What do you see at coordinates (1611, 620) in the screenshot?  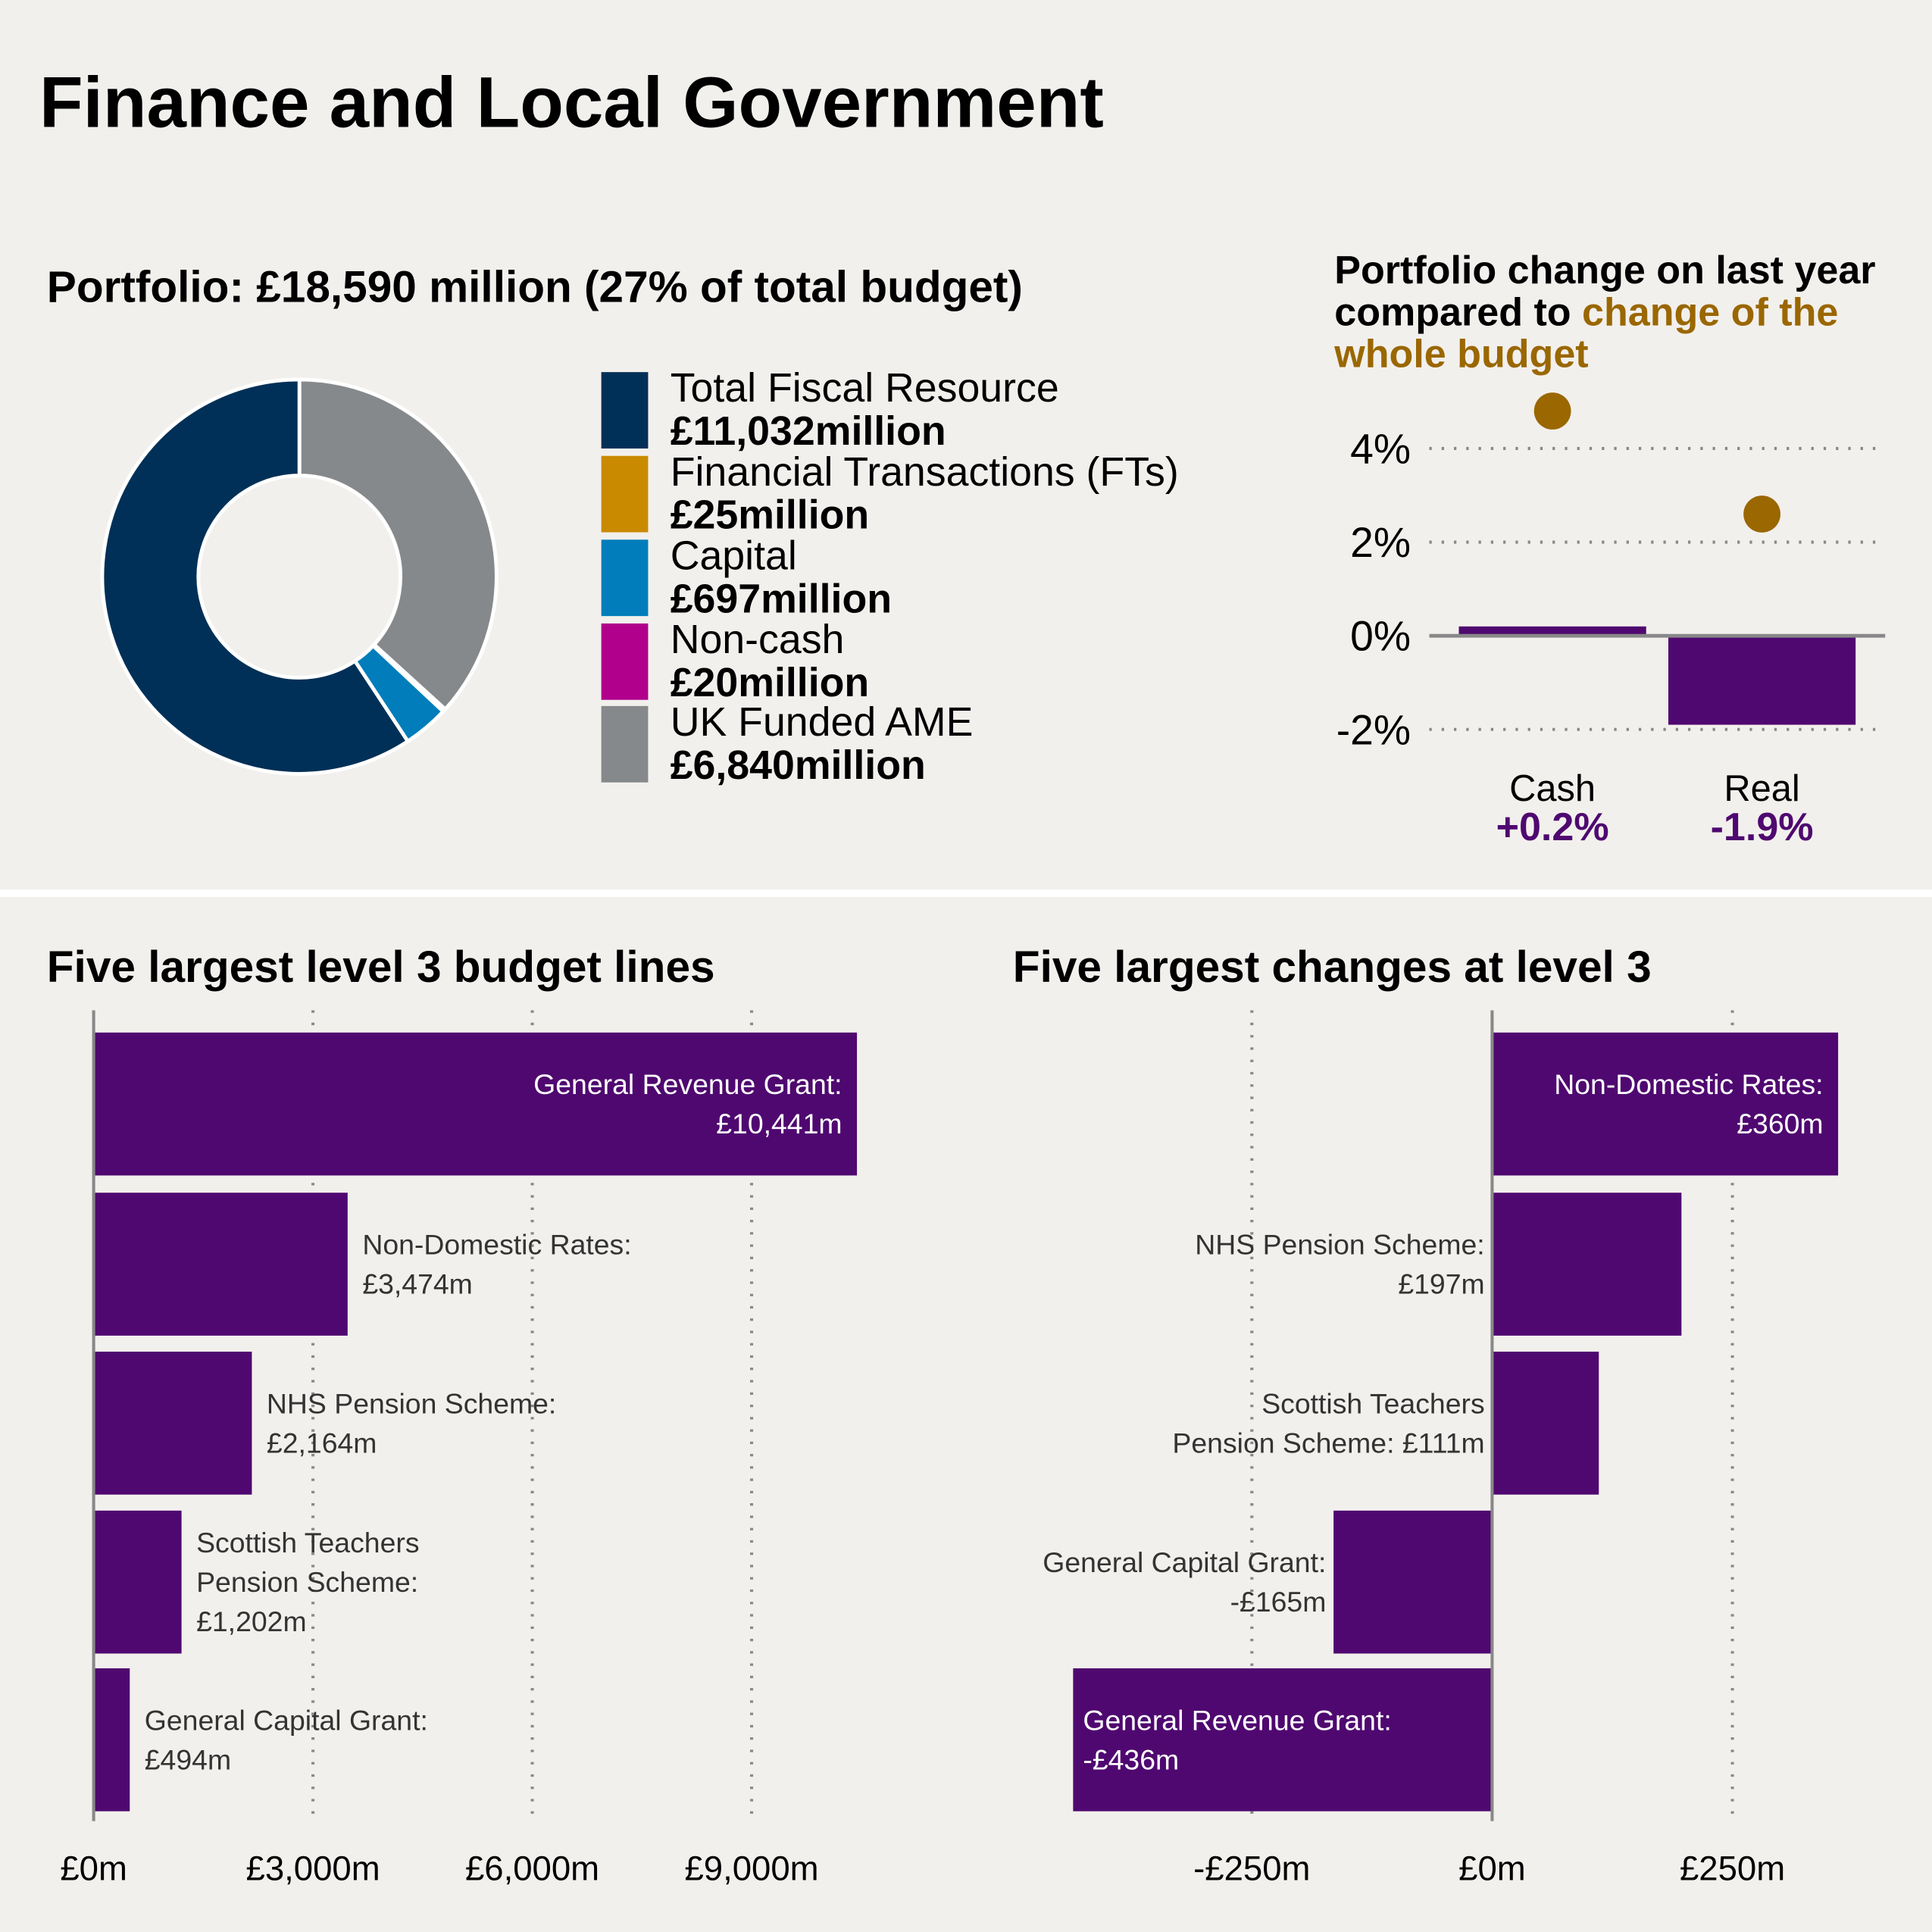 I see `change-chart: 4% 2% 0% -2% Cash+0.2% Real-1.9%` at bounding box center [1611, 620].